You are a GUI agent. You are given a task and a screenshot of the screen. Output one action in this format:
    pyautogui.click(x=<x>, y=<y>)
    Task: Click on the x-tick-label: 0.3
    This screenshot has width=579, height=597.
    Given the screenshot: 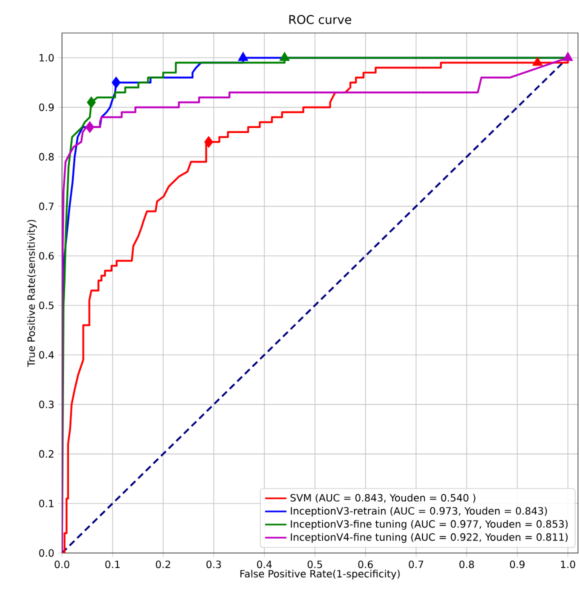 What is the action you would take?
    pyautogui.click(x=213, y=564)
    